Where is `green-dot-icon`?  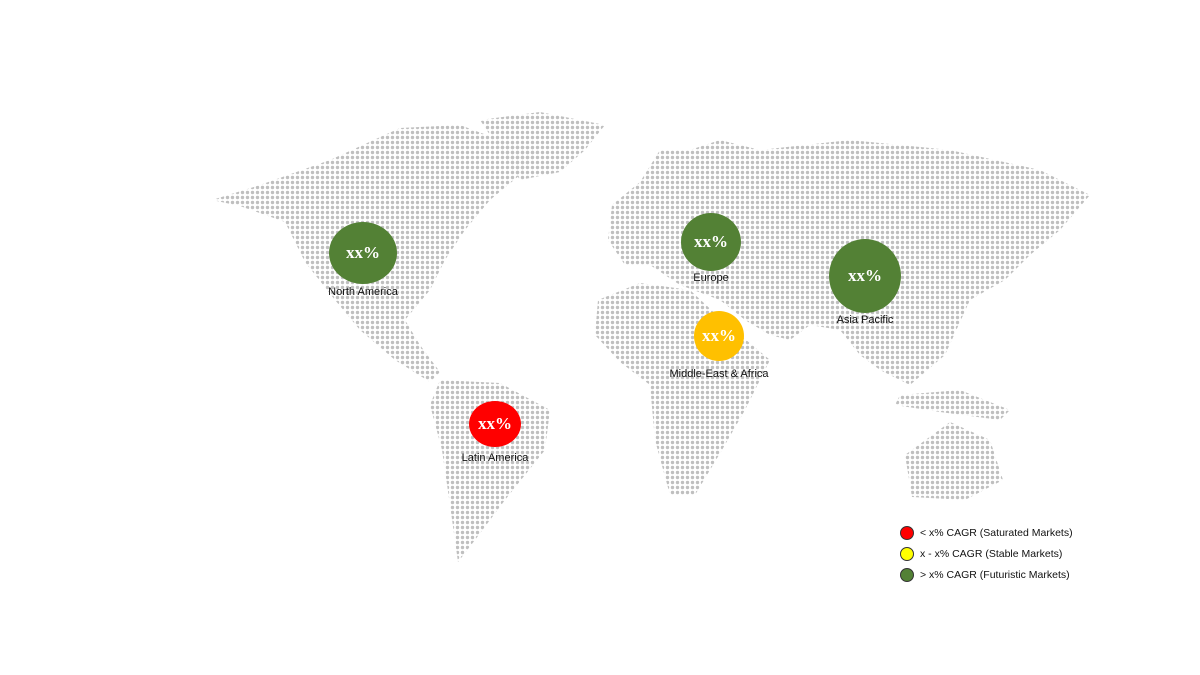
green-dot-icon is located at coordinates (907, 574).